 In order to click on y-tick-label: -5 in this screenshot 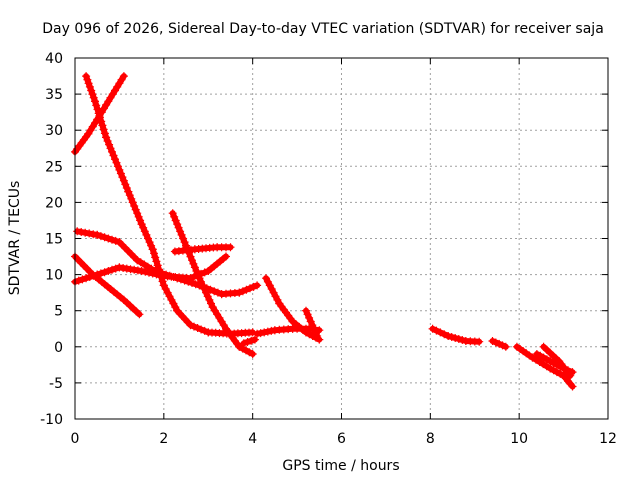, I will do `click(56, 384)`.